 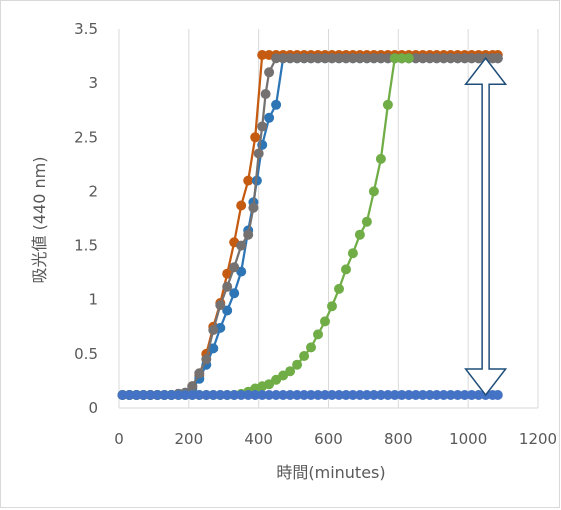 What do you see at coordinates (330, 472) in the screenshot?
I see `x-axis-title: 時間(minutes)` at bounding box center [330, 472].